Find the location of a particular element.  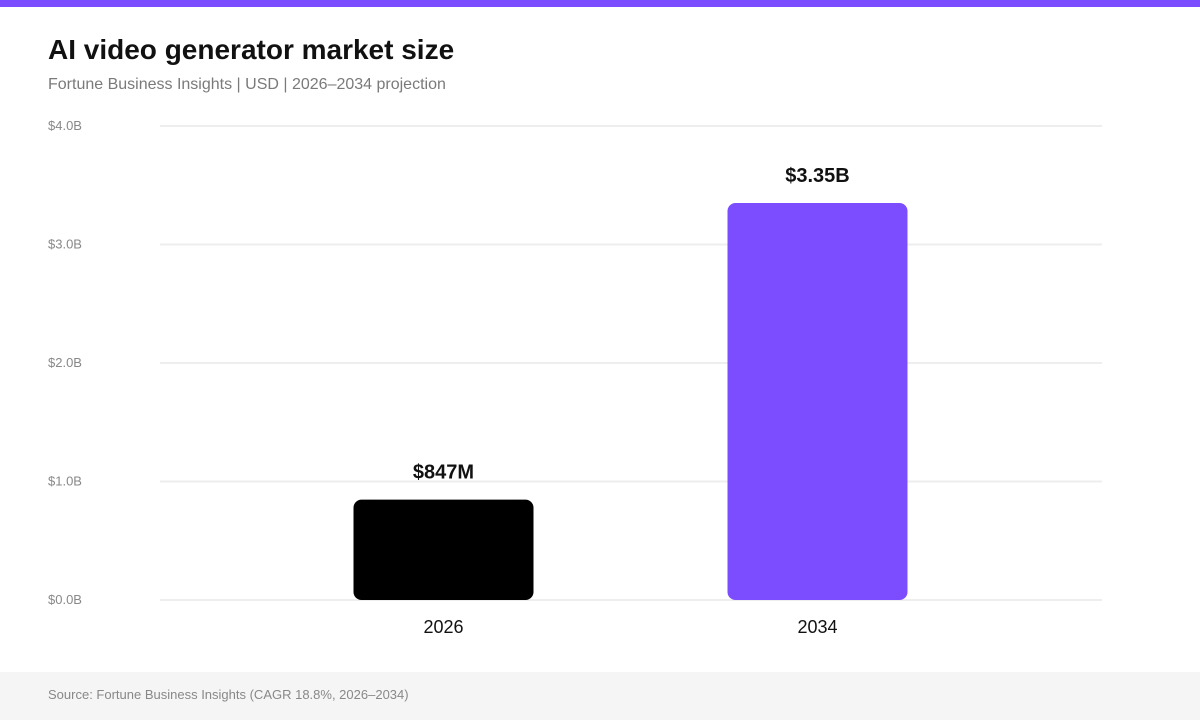

data-label-2026: $847M is located at coordinates (443, 473).